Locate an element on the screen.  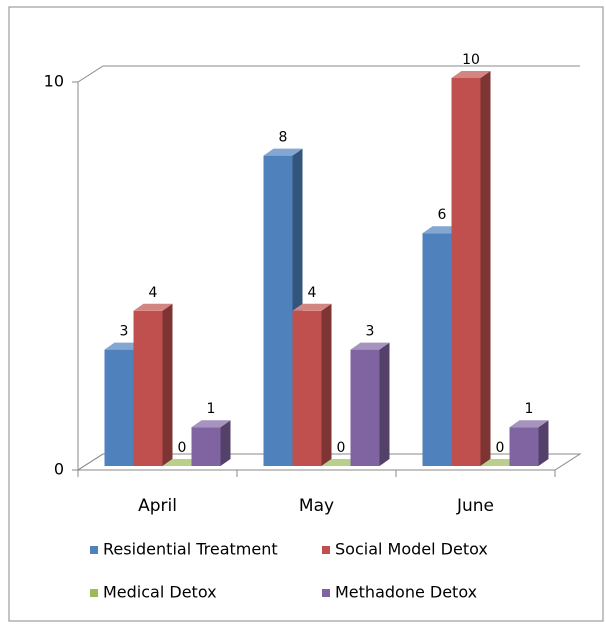
legend-label: Social Model Detox is located at coordinates (411, 549).